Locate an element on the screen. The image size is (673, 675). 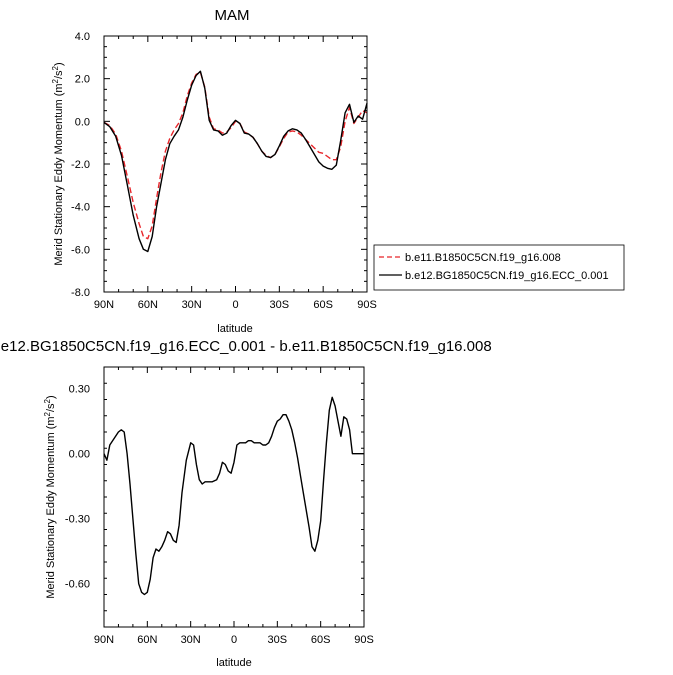
top-x-tick-label: 60S is located at coordinates (323, 305).